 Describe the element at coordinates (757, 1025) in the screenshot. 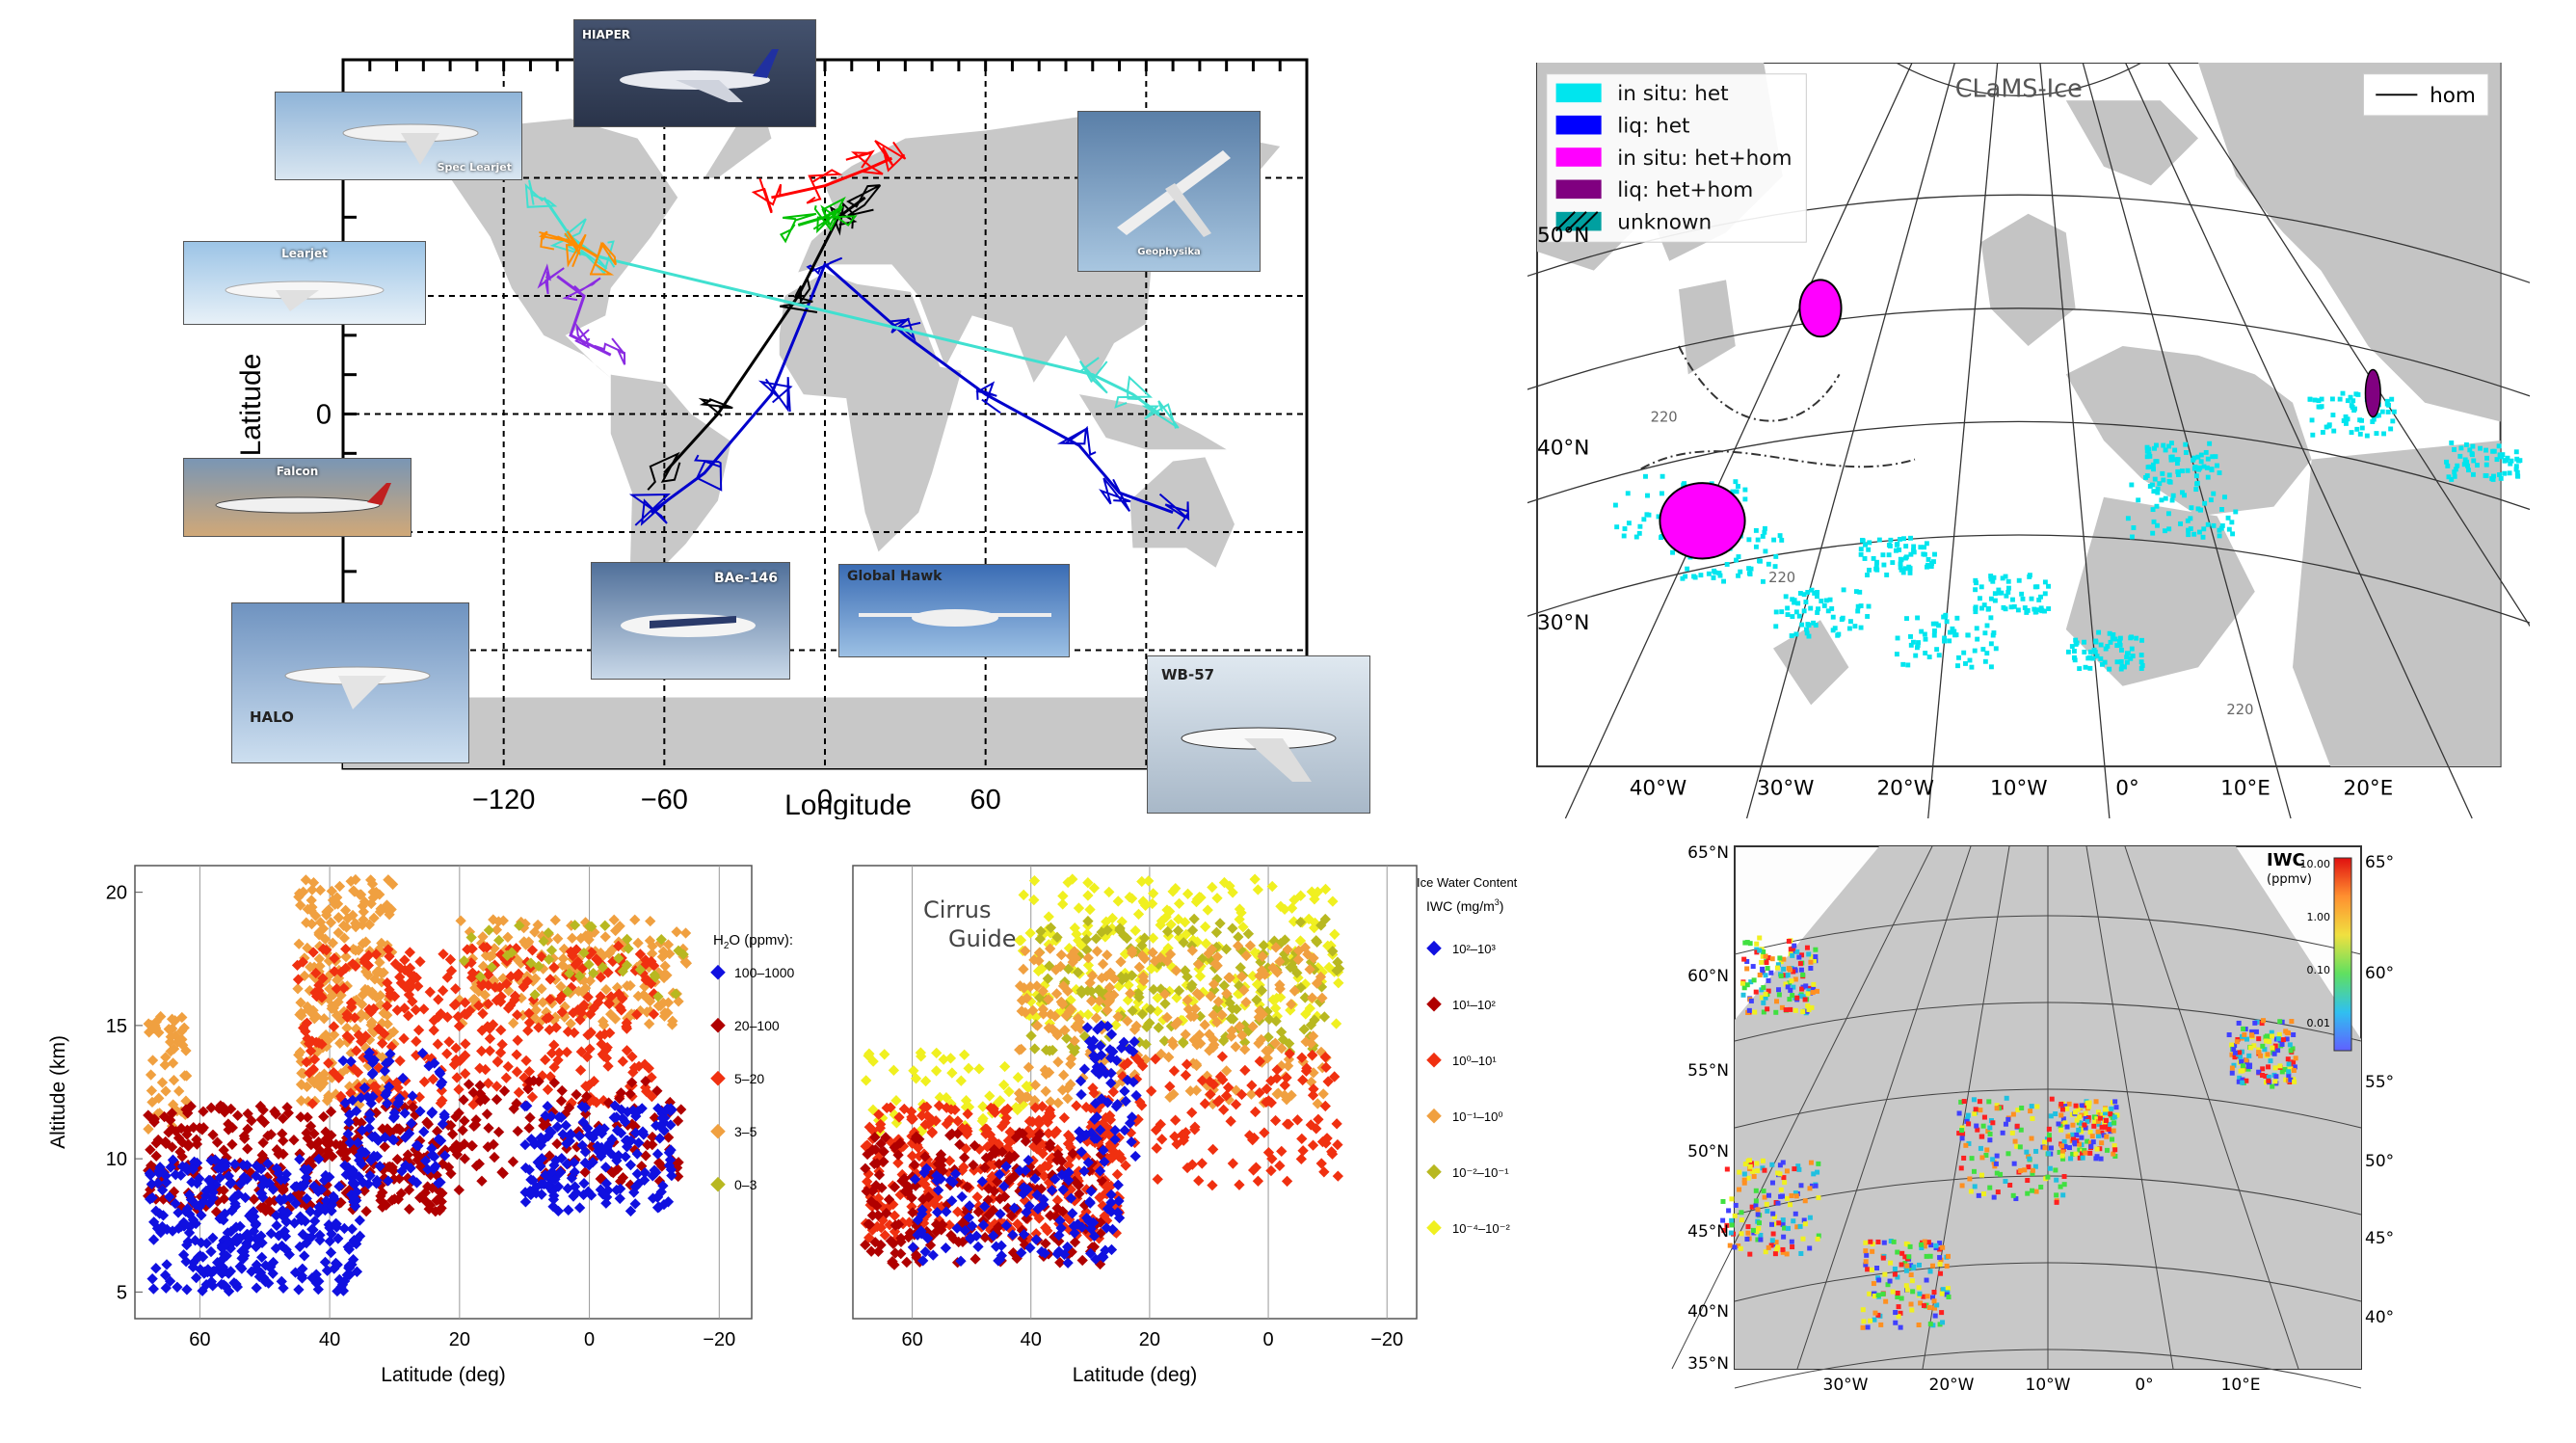

I see `legend-entry: 20–100` at that location.